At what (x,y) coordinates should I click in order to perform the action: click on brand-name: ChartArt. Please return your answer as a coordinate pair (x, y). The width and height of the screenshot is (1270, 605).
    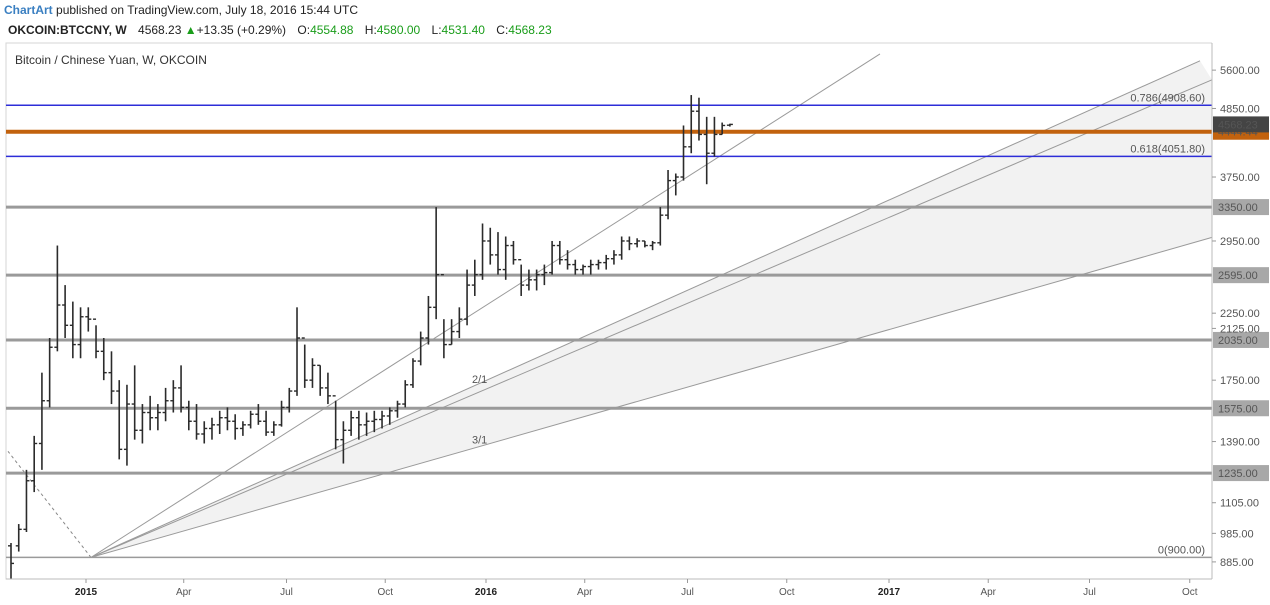
    Looking at the image, I should click on (28, 10).